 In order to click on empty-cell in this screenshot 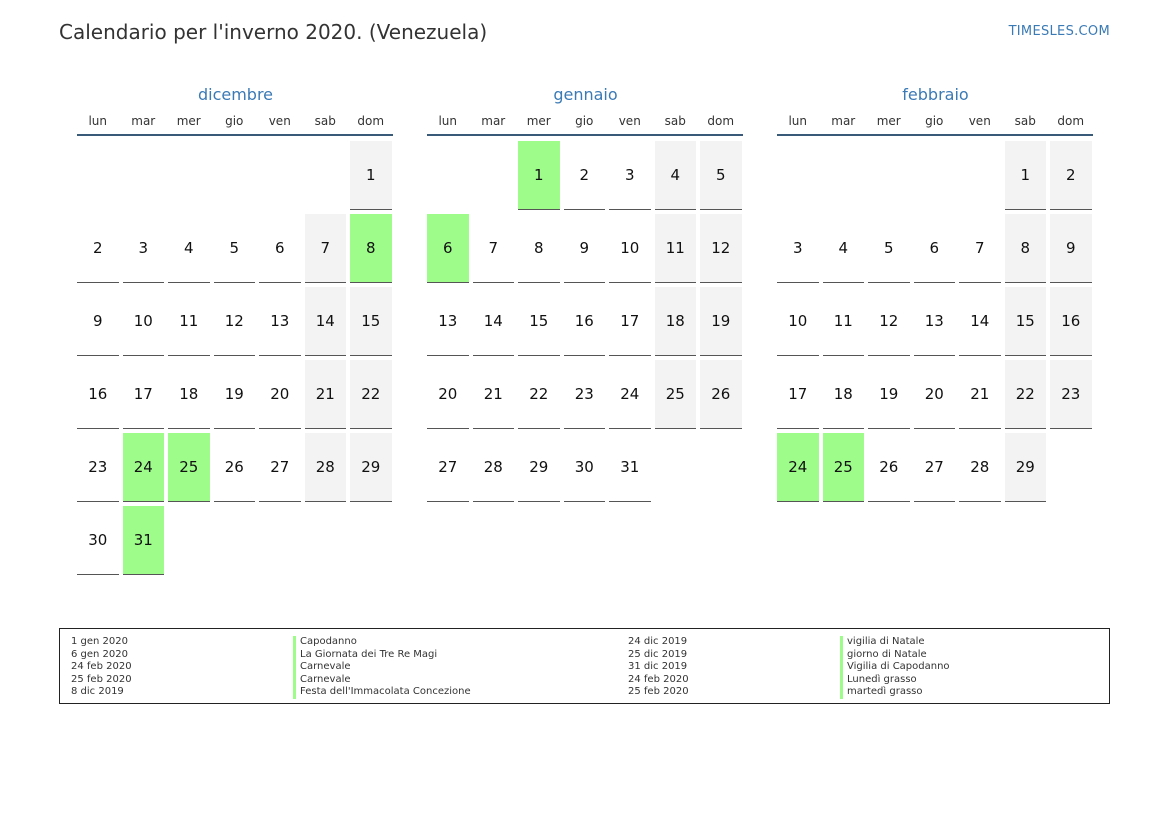, I will do `click(935, 175)`.